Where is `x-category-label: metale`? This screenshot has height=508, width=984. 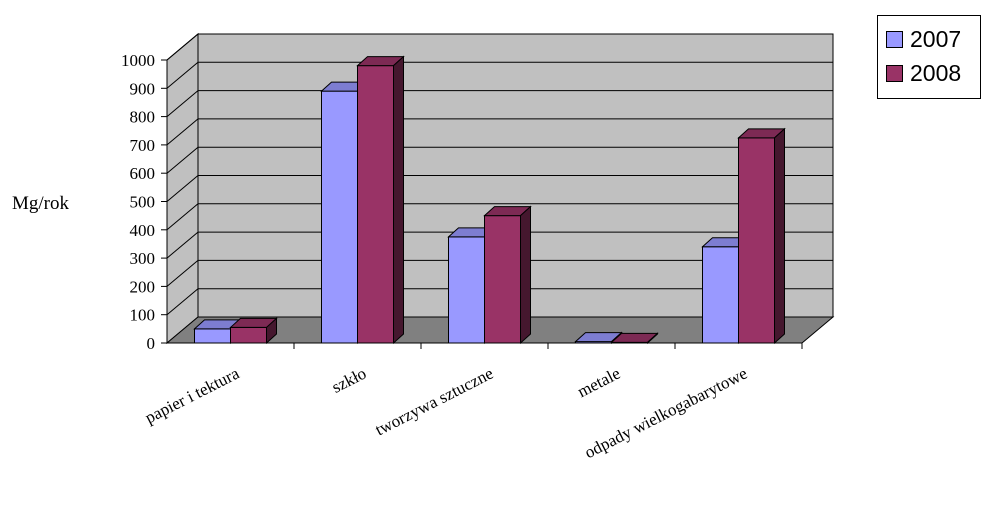
x-category-label: metale is located at coordinates (598, 383).